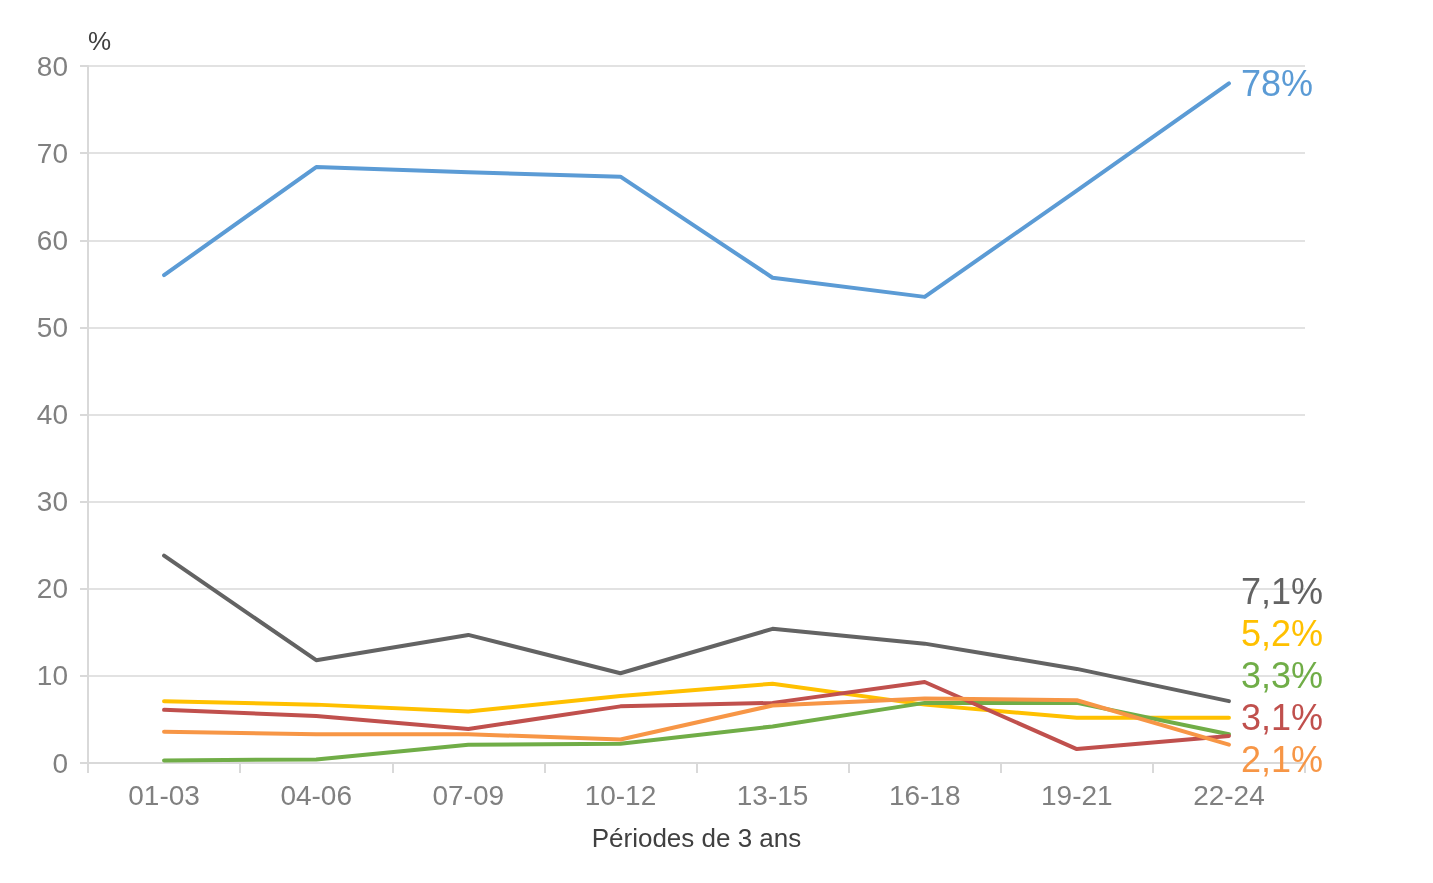 This screenshot has width=1433, height=883. Describe the element at coordinates (100, 41) in the screenshot. I see `y-axis-title: %` at that location.